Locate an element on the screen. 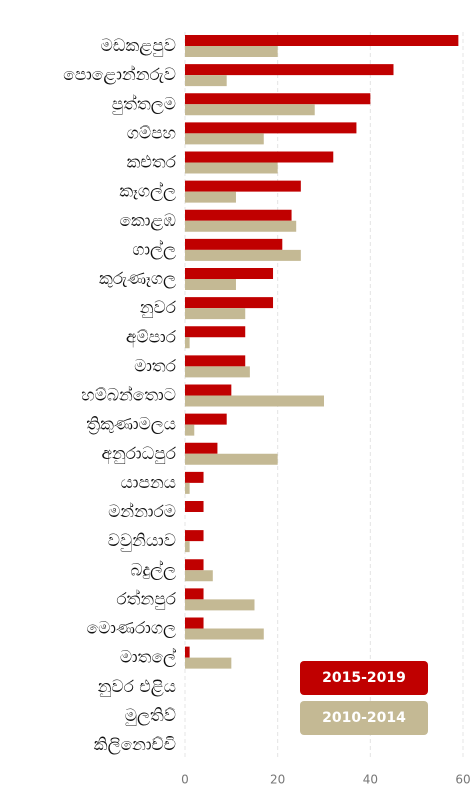  category-label: ත්‍රිකුණාමලය is located at coordinates (131, 425).